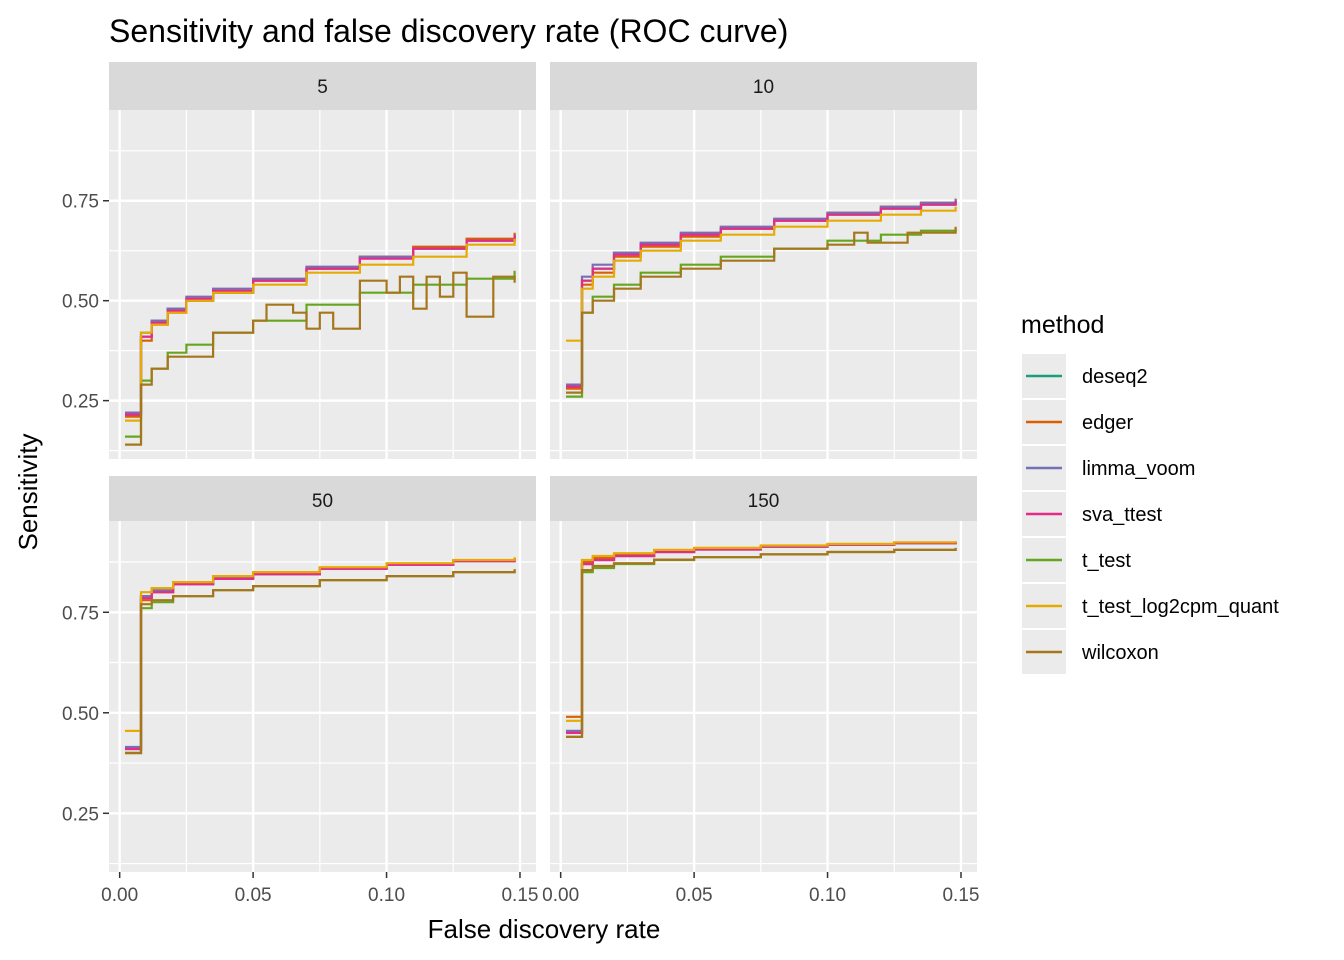 The height and width of the screenshot is (960, 1344). I want to click on y-axis: 0.25 0.50 0.75 0.25 0.50 0.75, so click(85, 508).